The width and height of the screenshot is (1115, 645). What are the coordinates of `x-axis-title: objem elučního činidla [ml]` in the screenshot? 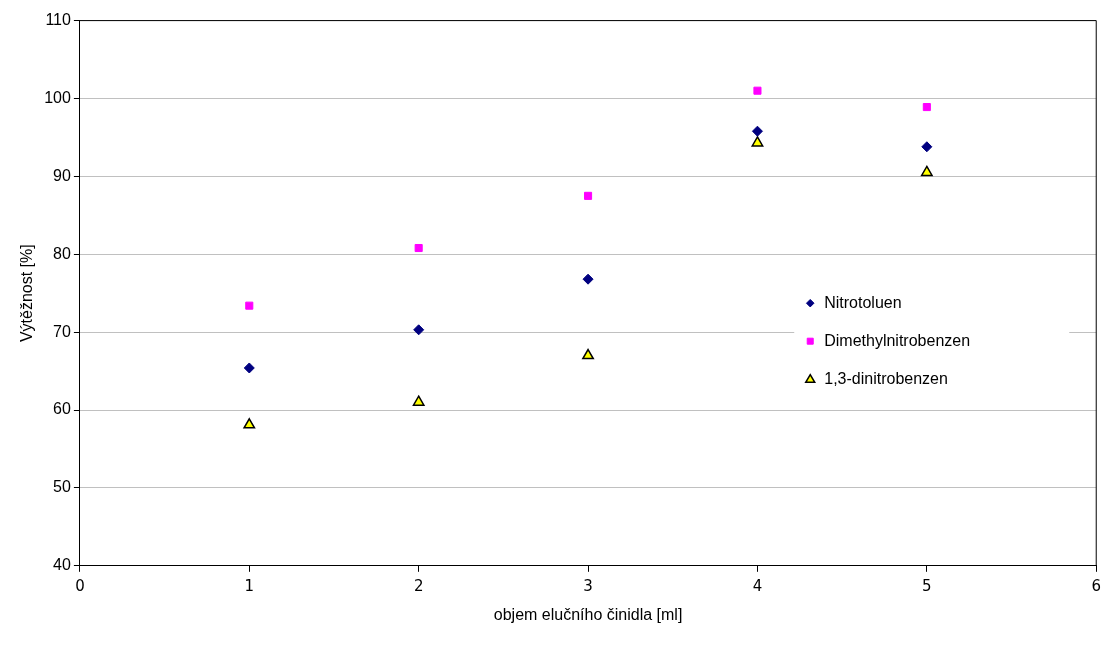 It's located at (588, 614).